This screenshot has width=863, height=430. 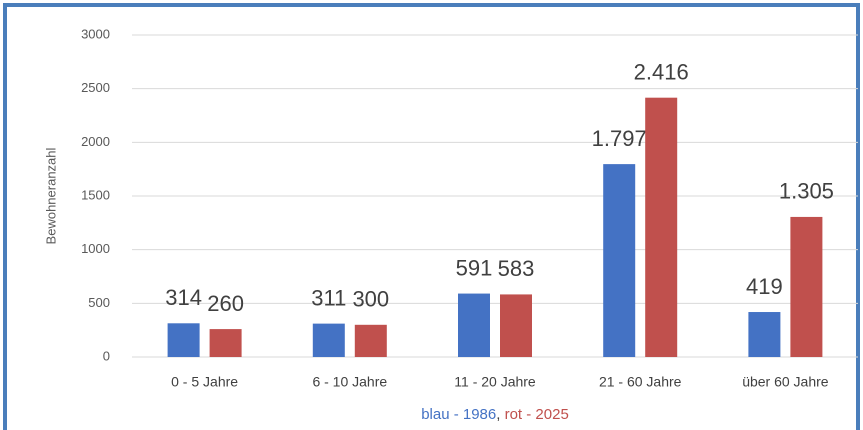 I want to click on y-tick-label: 2500, so click(x=95, y=87).